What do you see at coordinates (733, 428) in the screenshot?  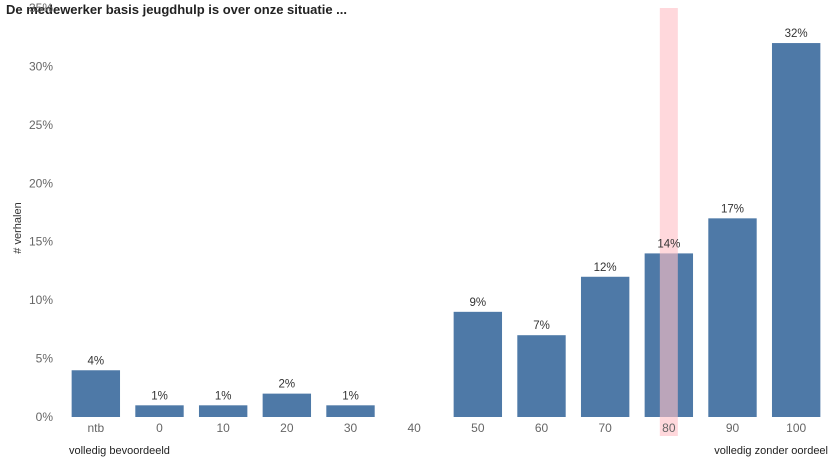 I see `x-tick-label-90: 90` at bounding box center [733, 428].